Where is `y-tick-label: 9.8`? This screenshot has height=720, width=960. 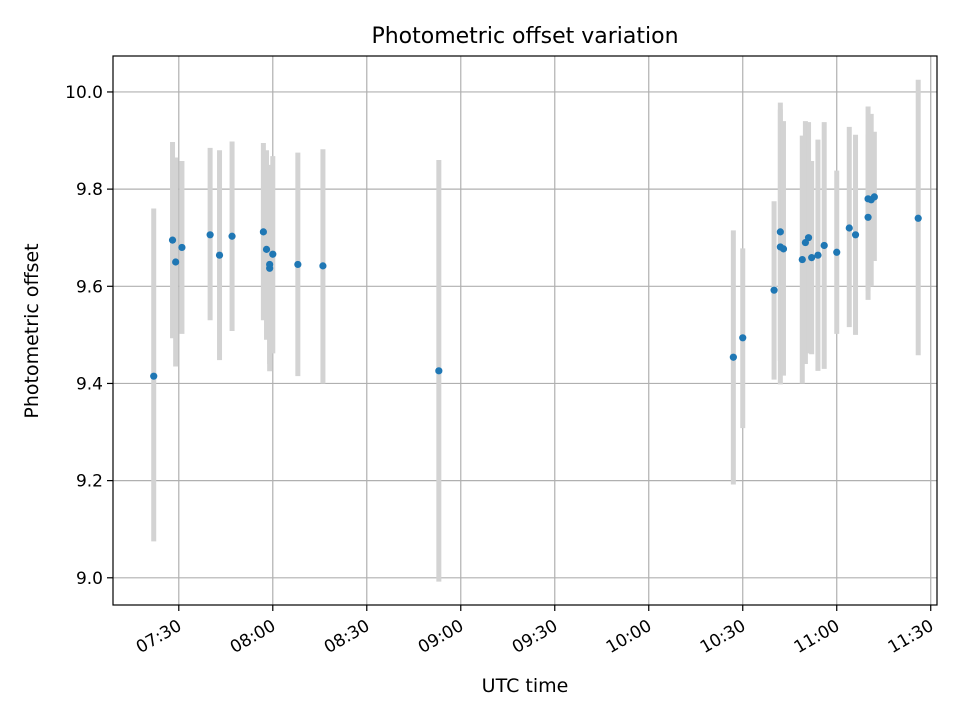
y-tick-label: 9.8 is located at coordinates (89, 190).